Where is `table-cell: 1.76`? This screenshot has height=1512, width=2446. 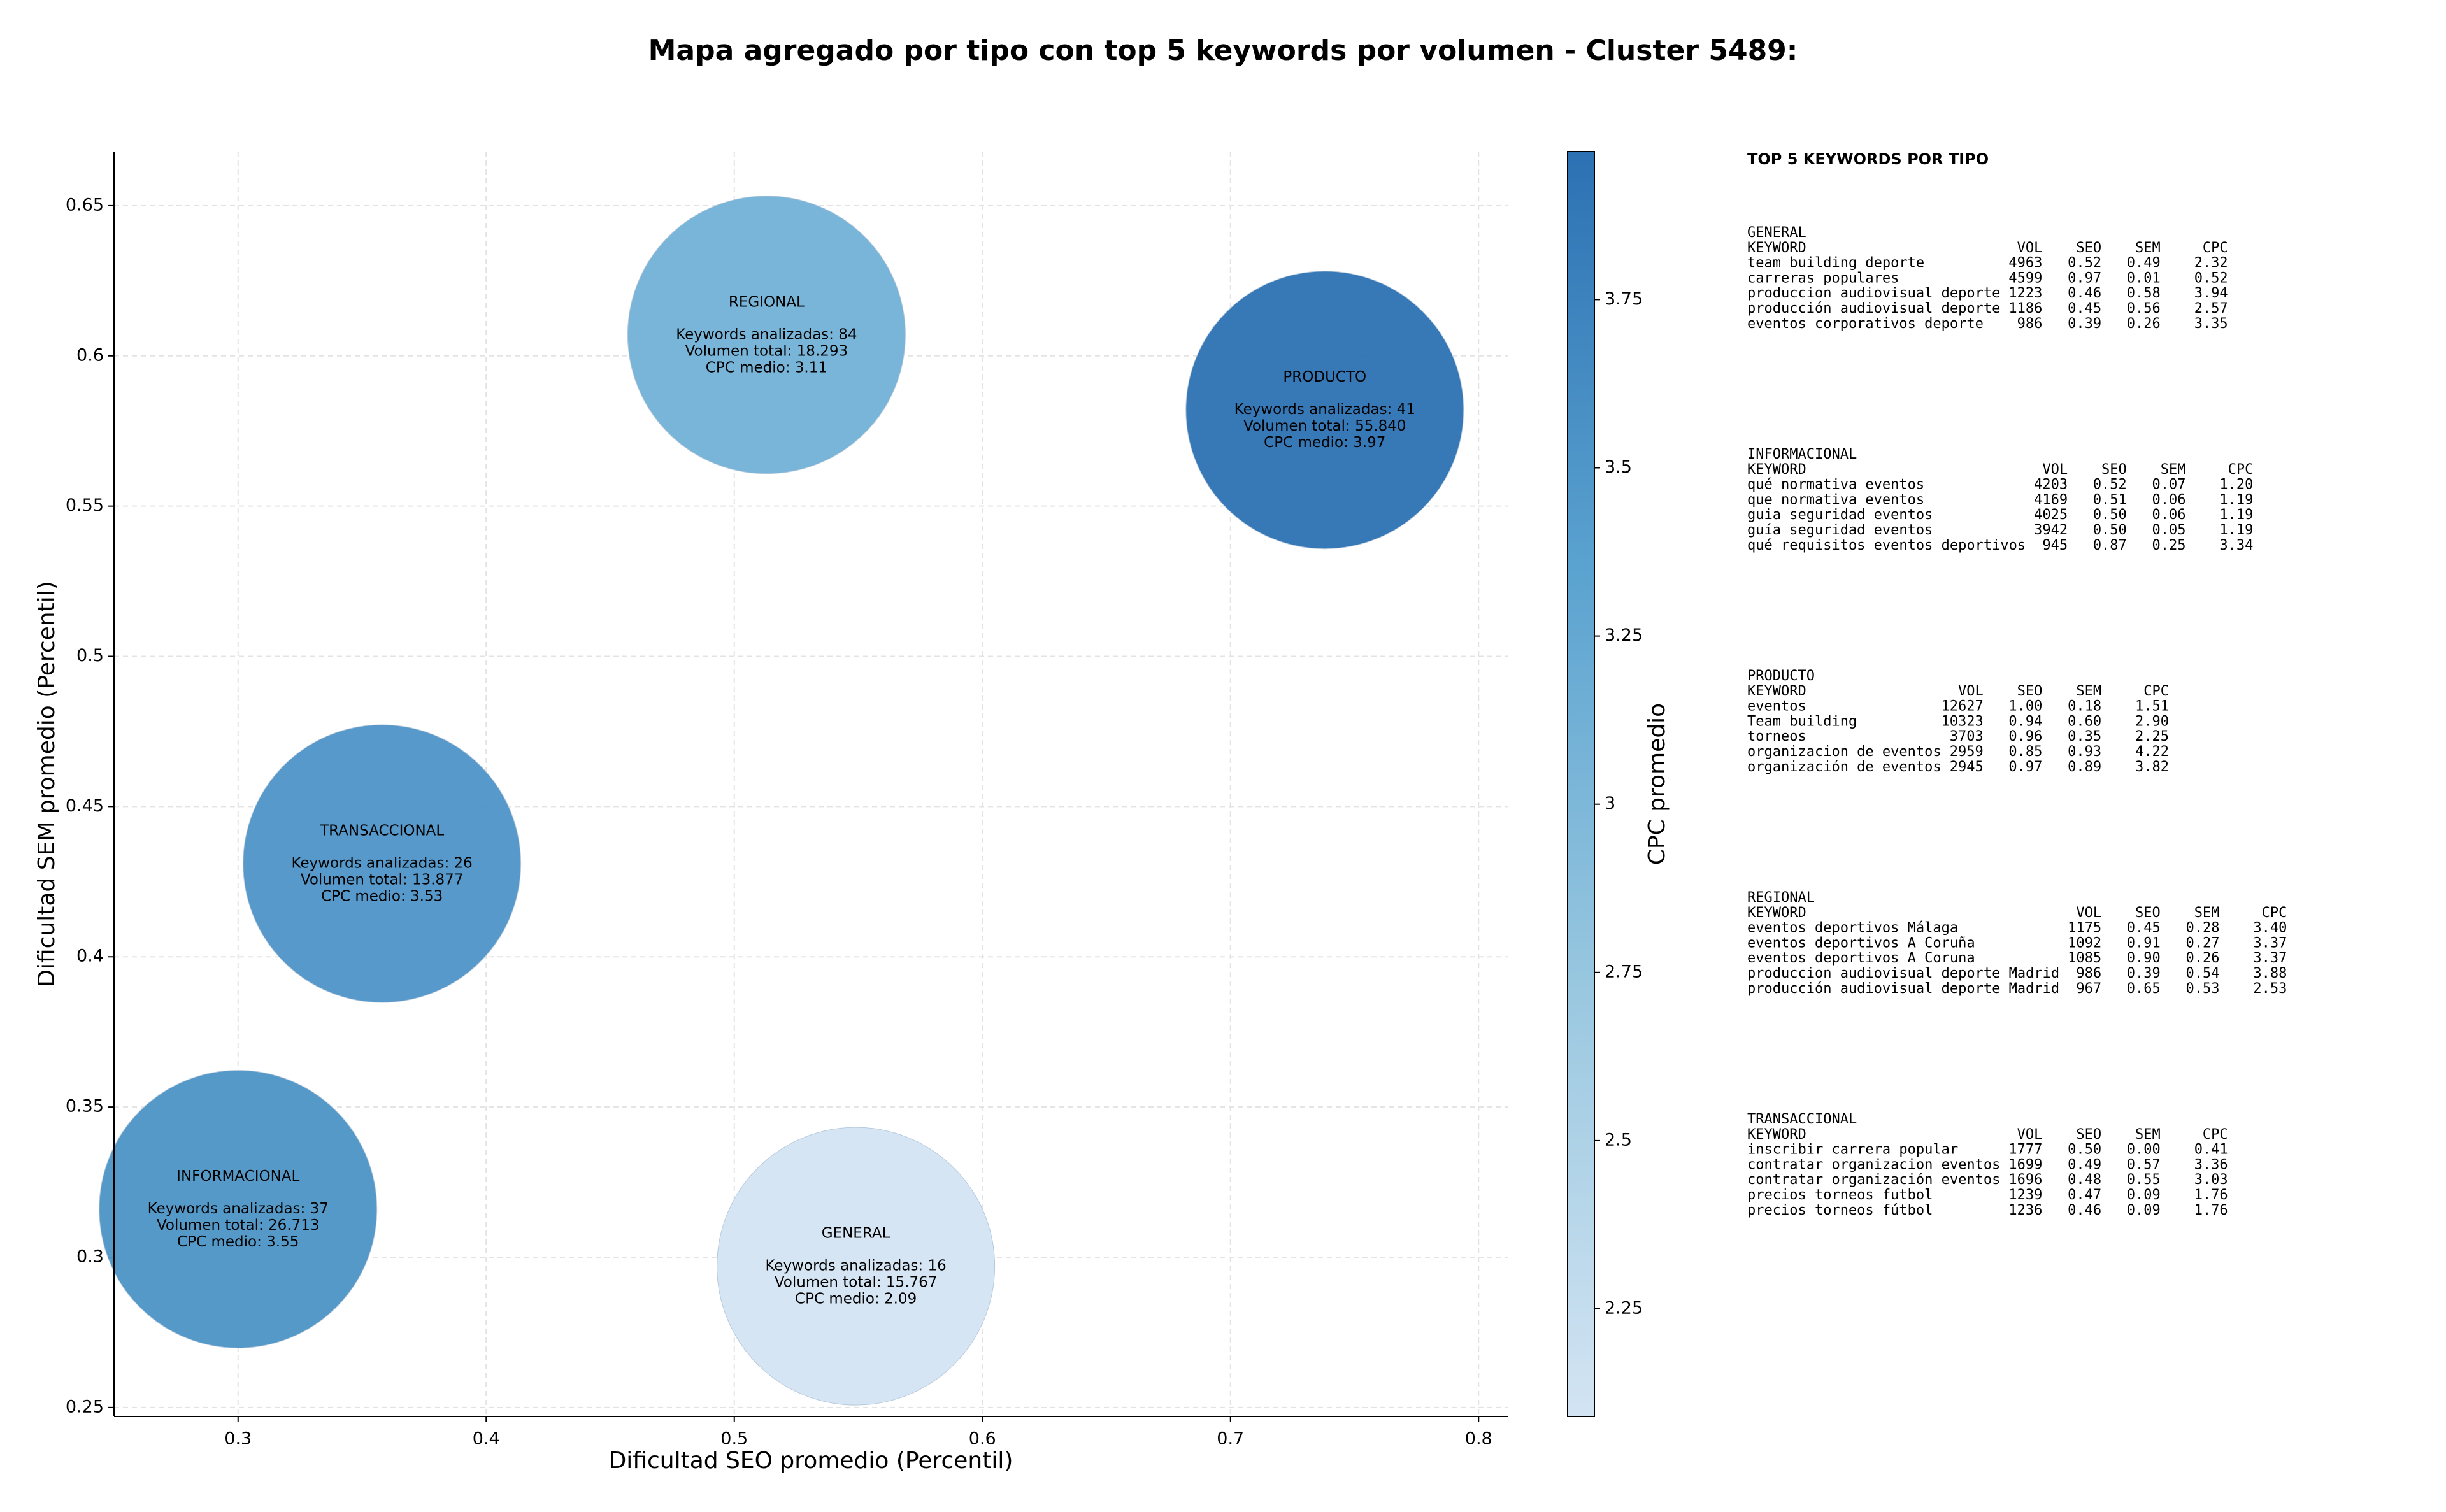 table-cell: 1.76 is located at coordinates (2211, 1210).